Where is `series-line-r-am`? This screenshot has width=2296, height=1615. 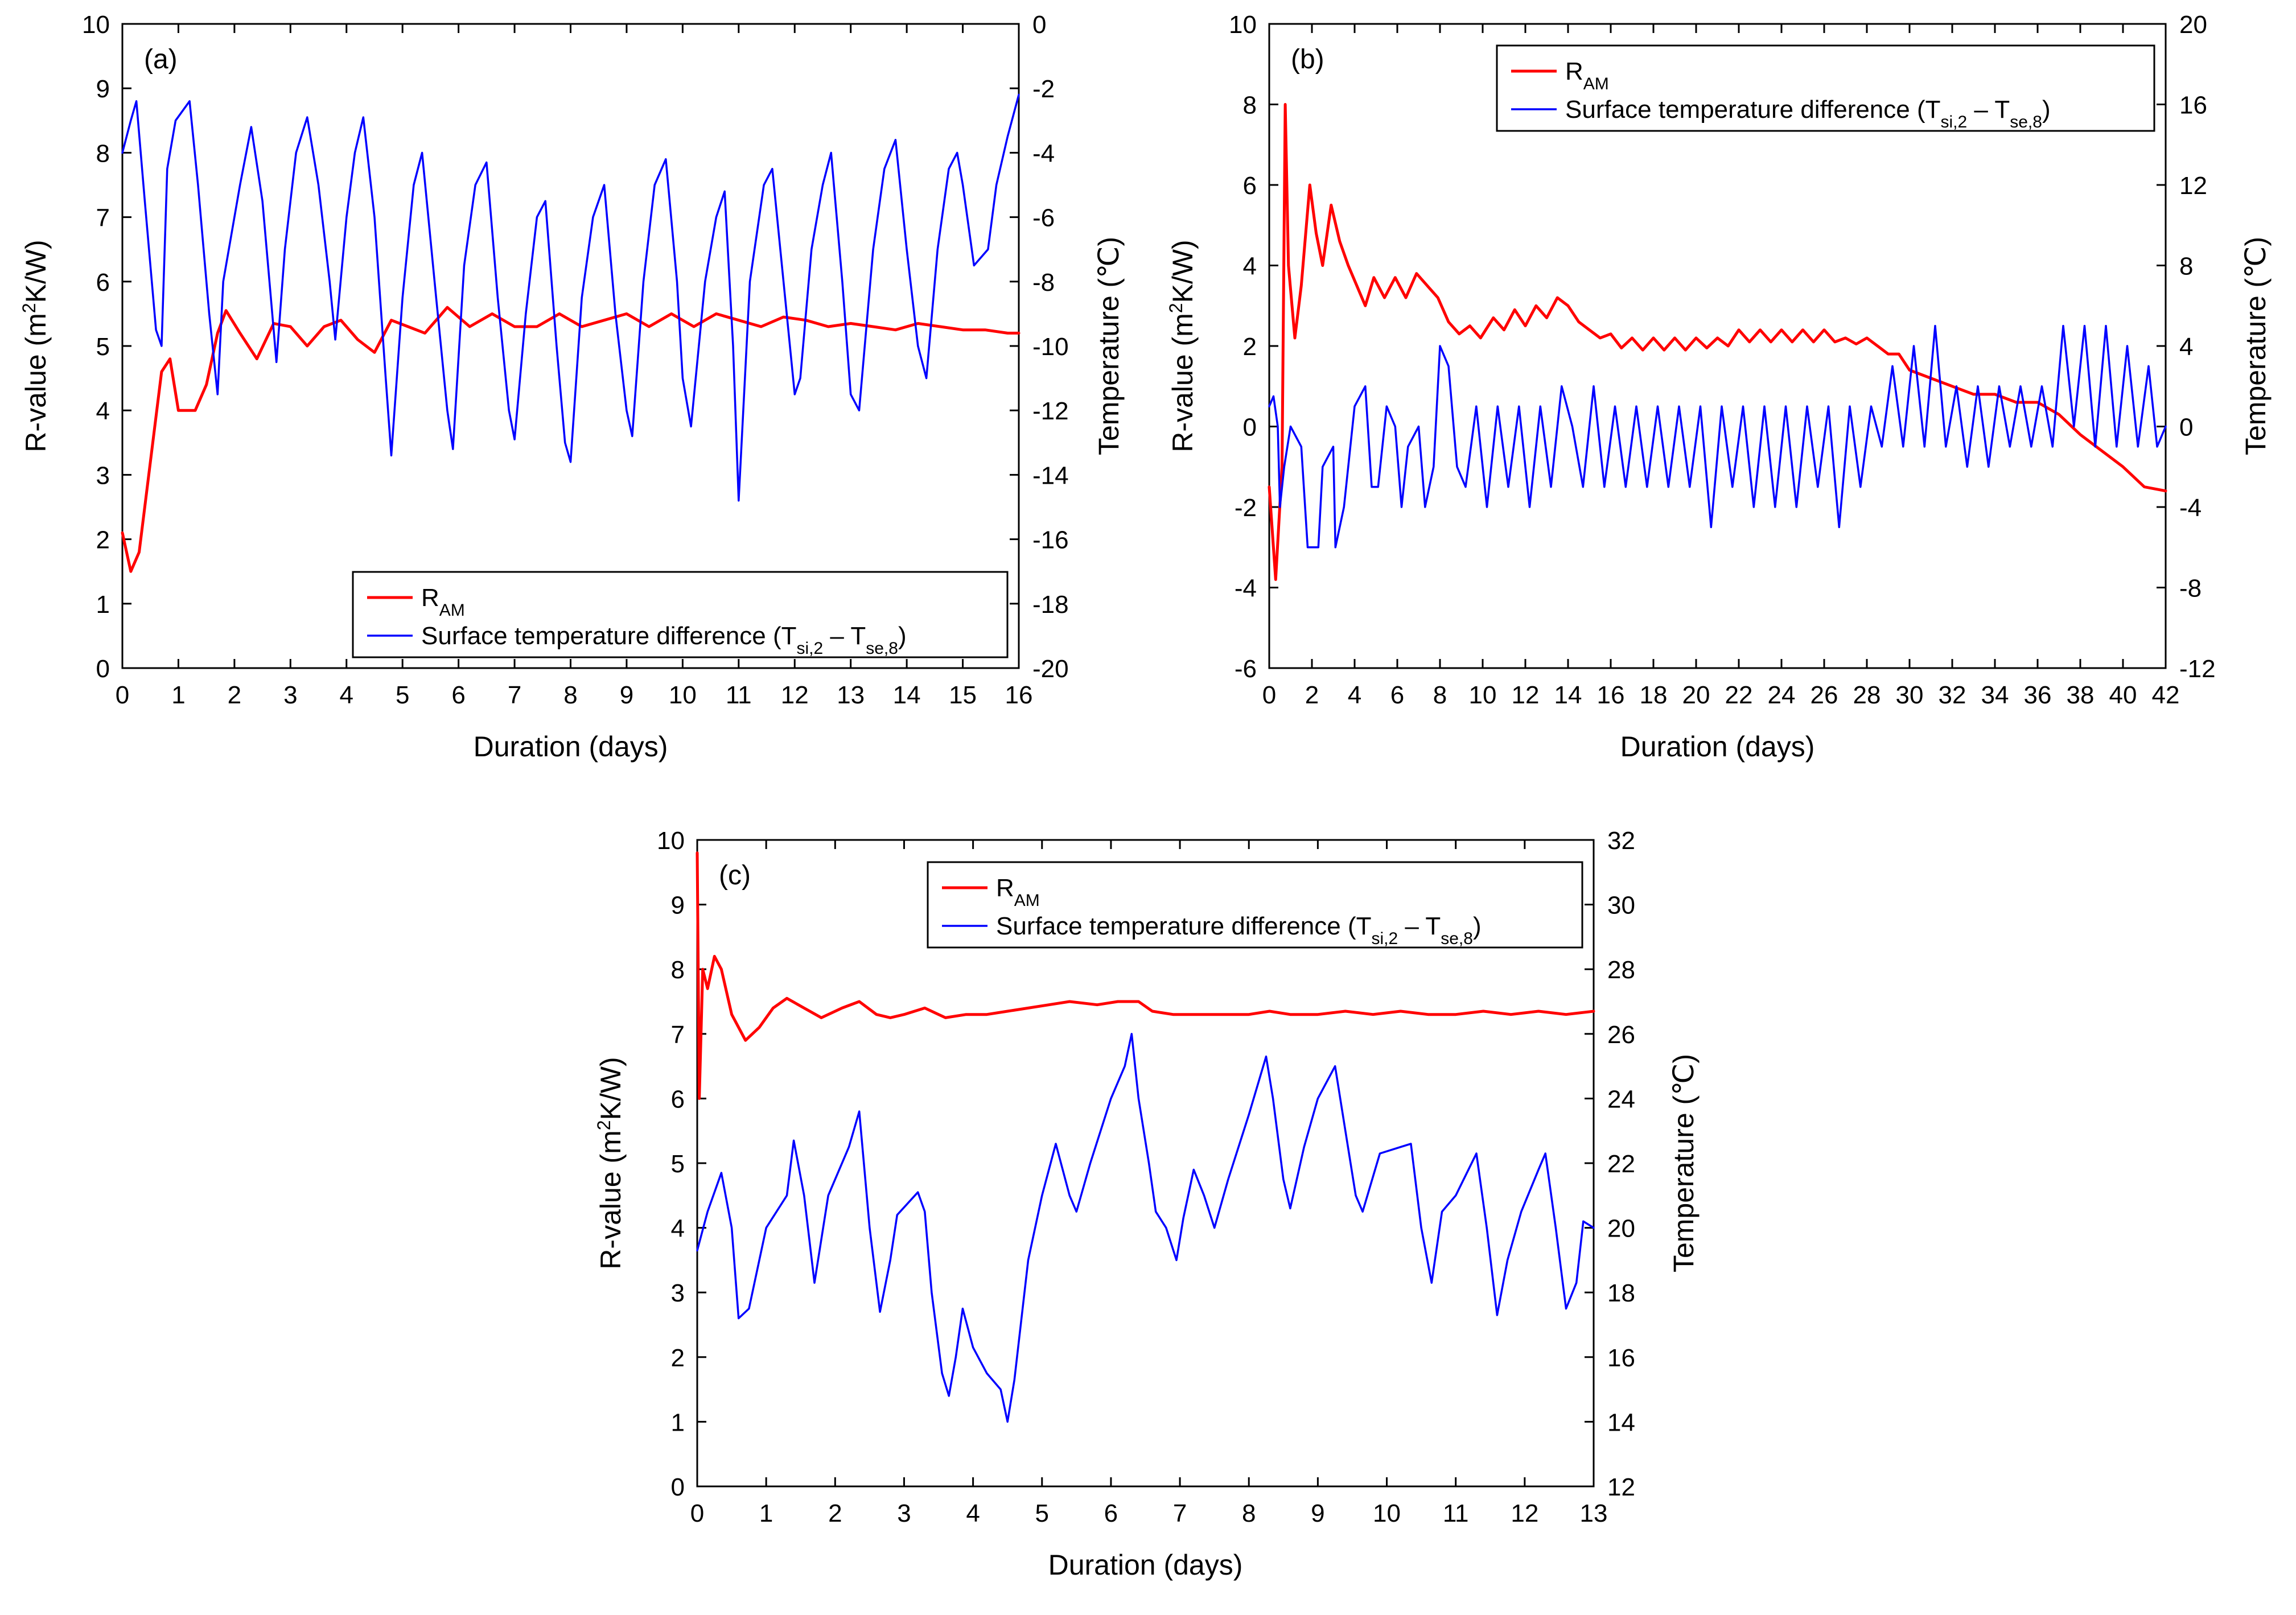 series-line-r-am is located at coordinates (1145, 975).